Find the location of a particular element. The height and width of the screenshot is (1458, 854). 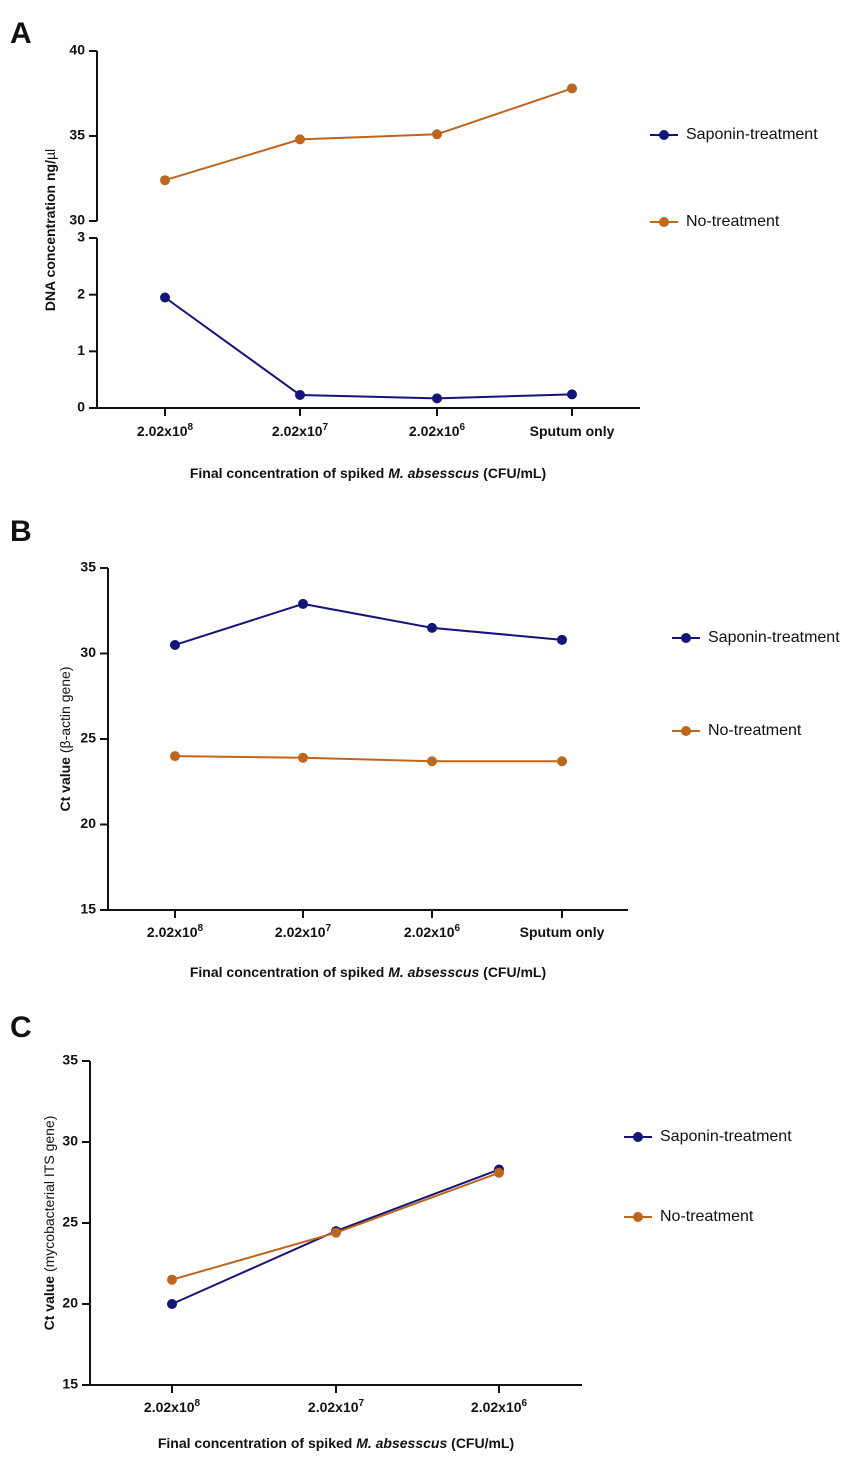

b-x-axis-title-units: (CFU/mL) is located at coordinates (512, 972).